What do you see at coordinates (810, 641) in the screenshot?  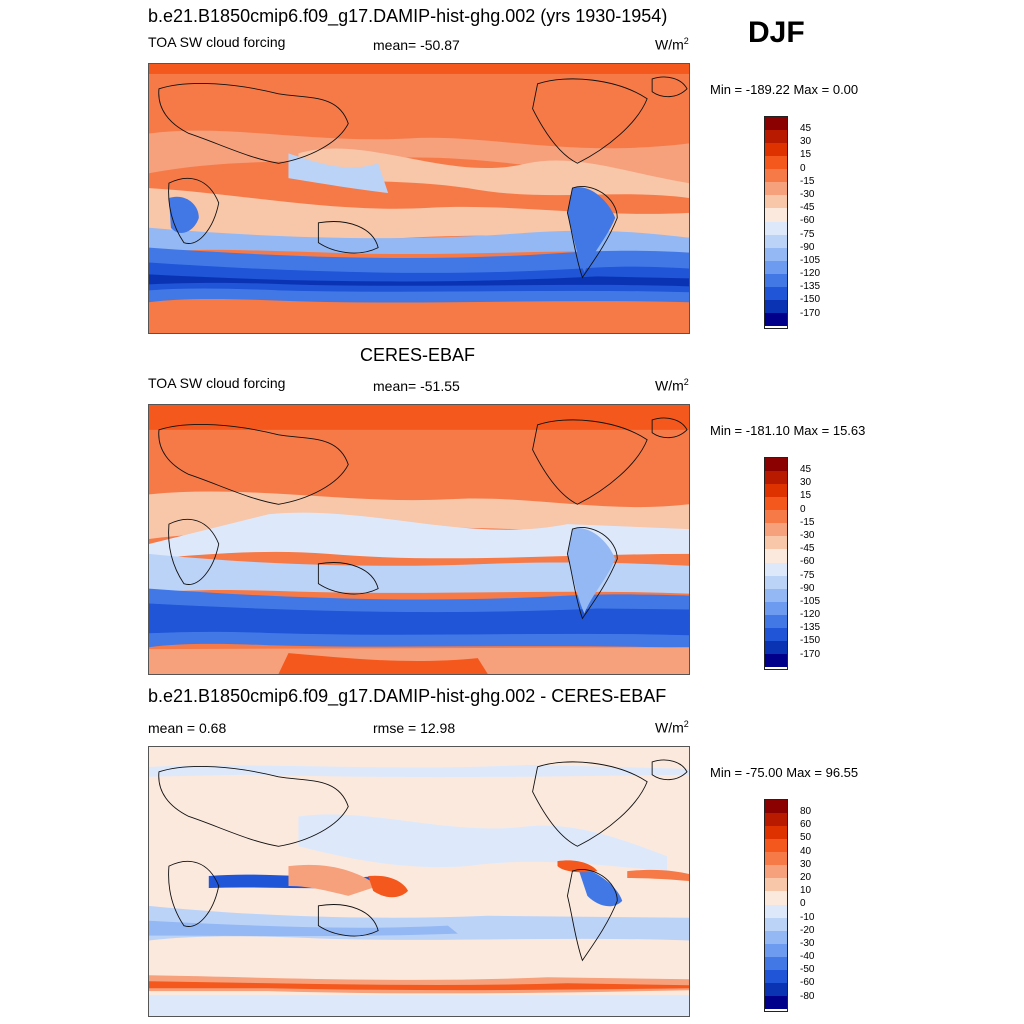 I see `colorbar-tick-label: -150` at bounding box center [810, 641].